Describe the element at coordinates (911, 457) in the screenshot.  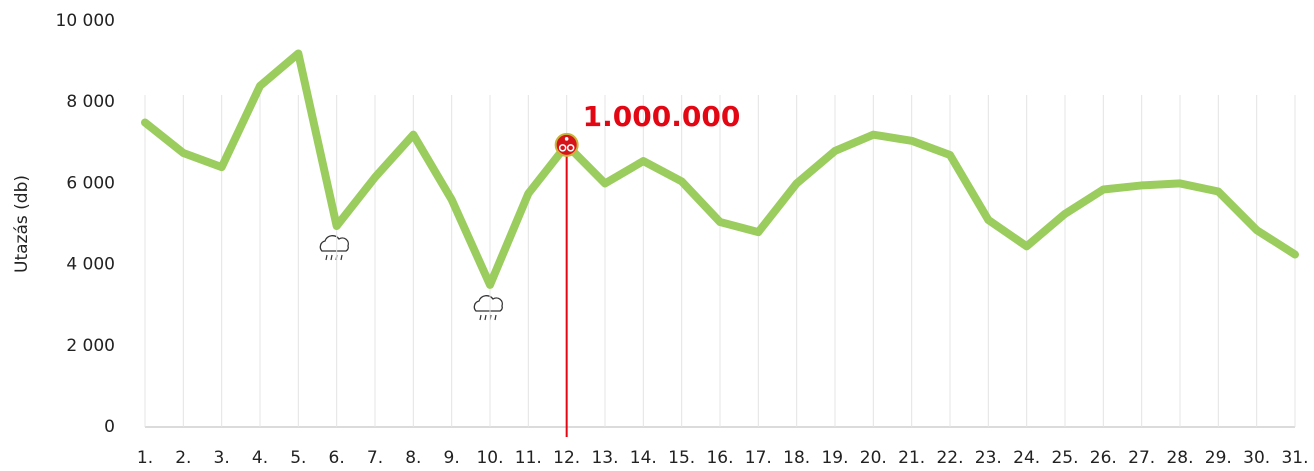
I see `x-tick-label: 21.` at that location.